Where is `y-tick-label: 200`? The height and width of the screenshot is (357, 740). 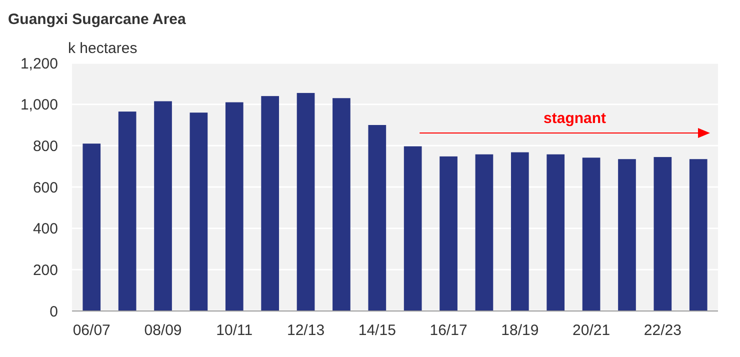
y-tick-label: 200 is located at coordinates (45, 270).